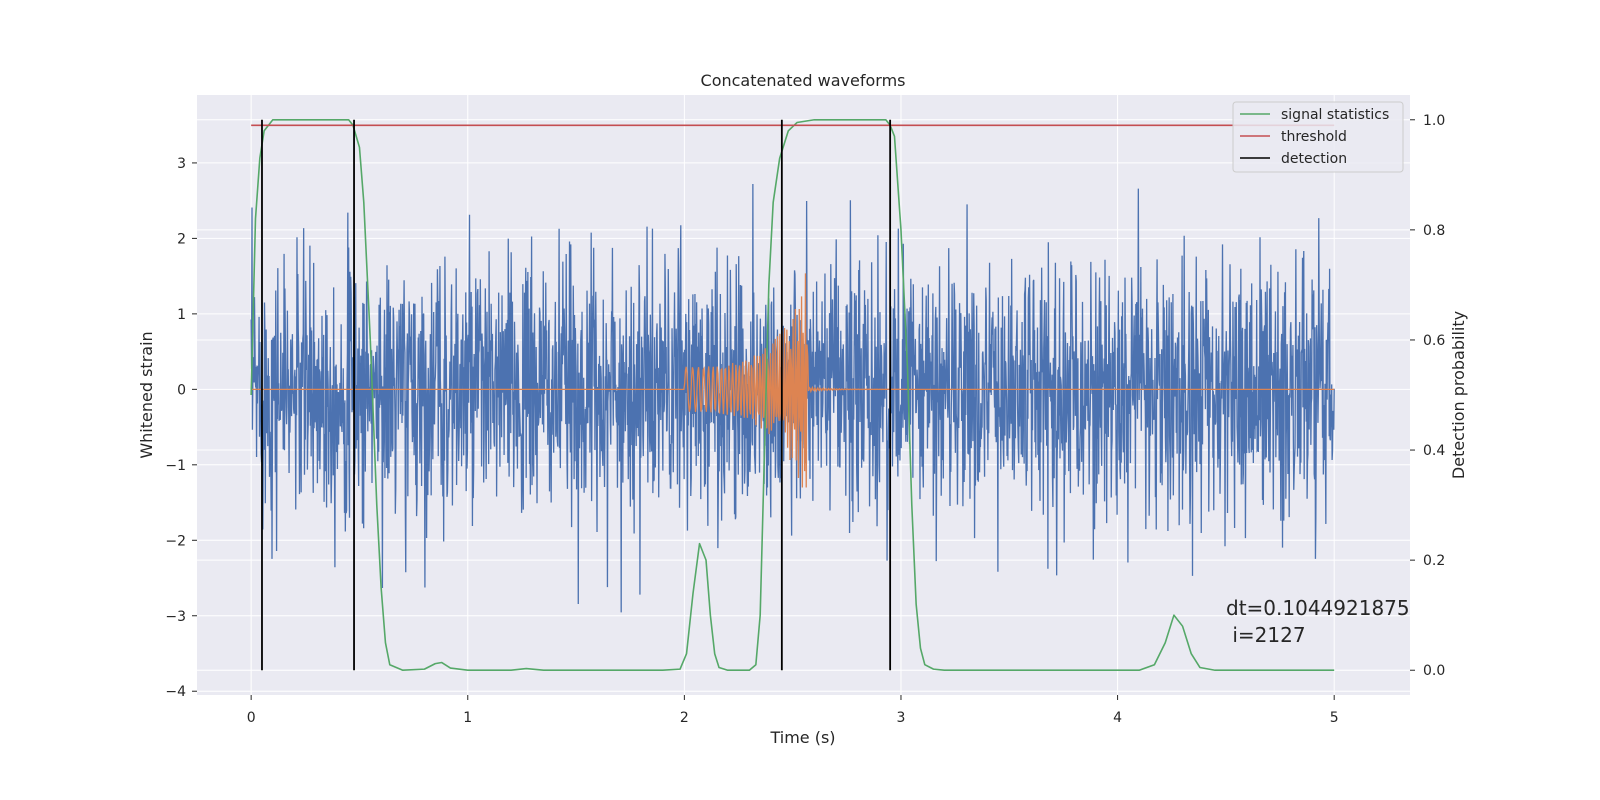 The height and width of the screenshot is (800, 1600). Describe the element at coordinates (175, 692) in the screenshot. I see `y-tick-label: −4` at that location.